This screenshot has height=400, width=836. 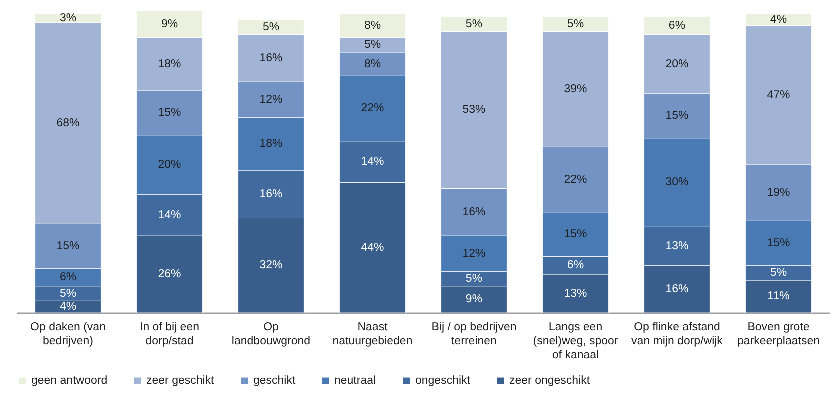 What do you see at coordinates (275, 381) in the screenshot?
I see `legend-label: geschikt` at bounding box center [275, 381].